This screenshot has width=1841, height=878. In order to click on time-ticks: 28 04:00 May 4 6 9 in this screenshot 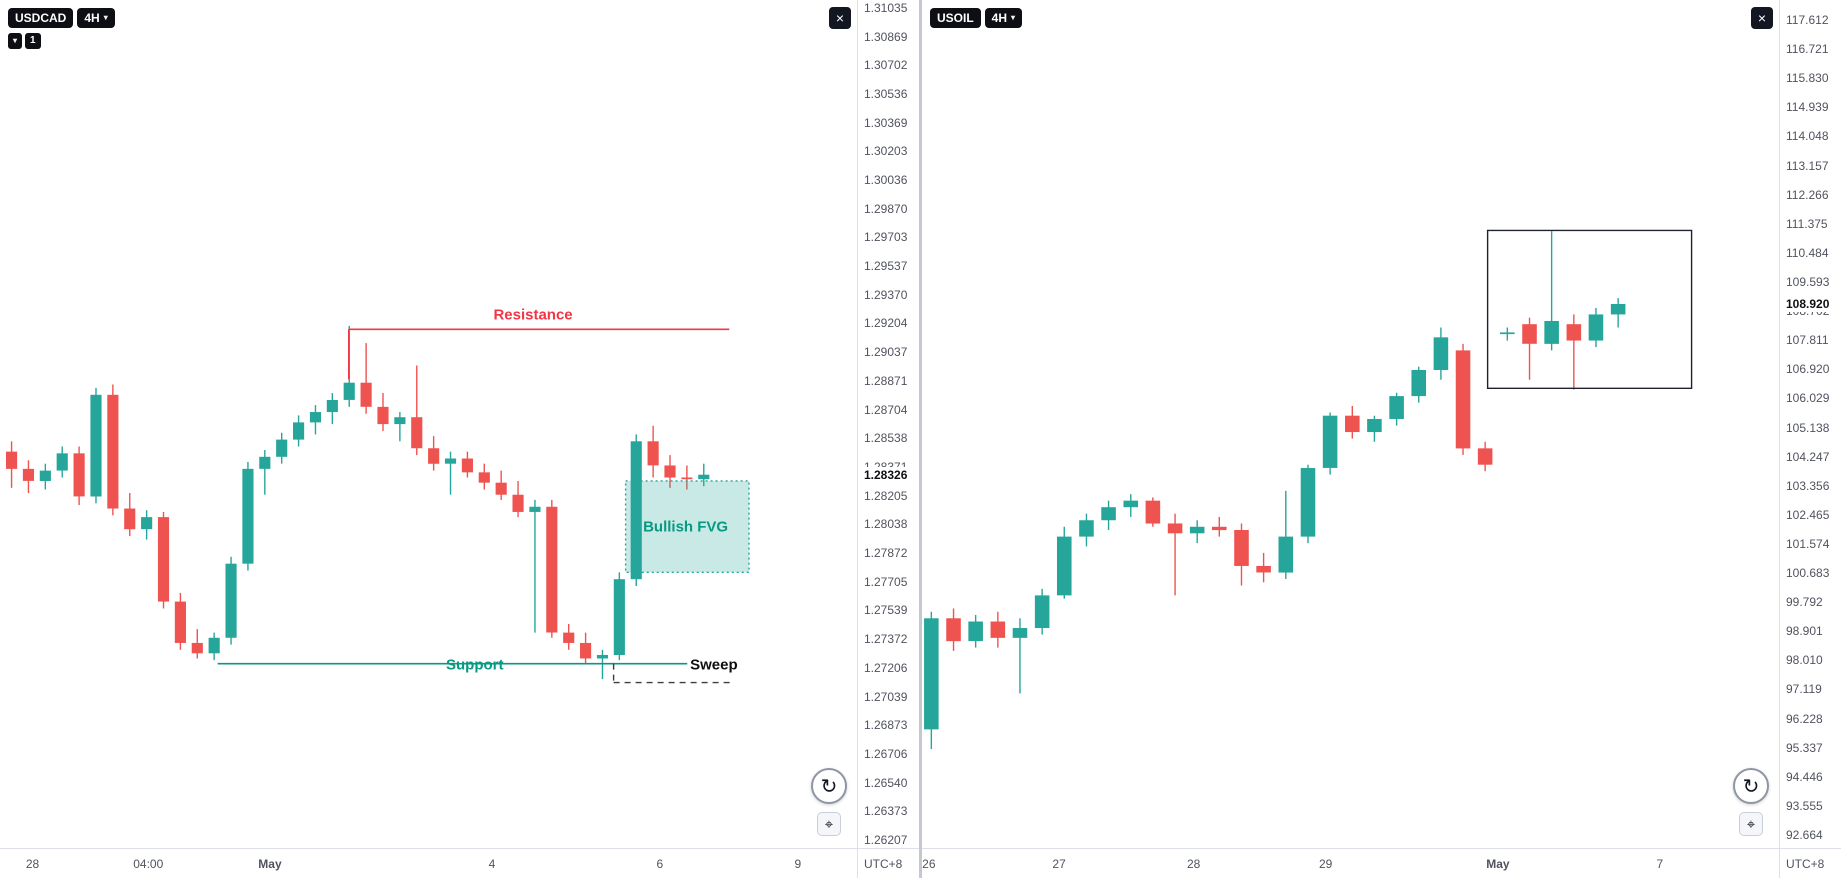, I will do `click(428, 863)`.